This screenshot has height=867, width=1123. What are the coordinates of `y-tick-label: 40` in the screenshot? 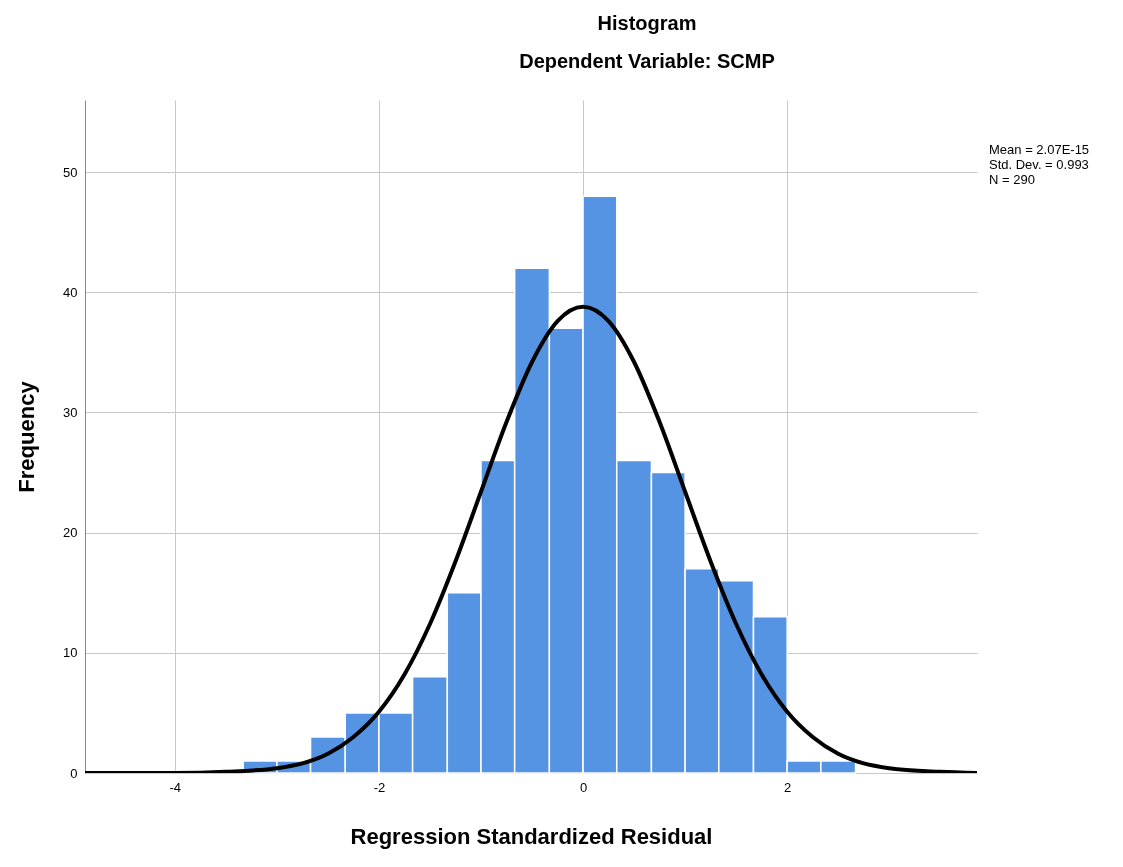 It's located at (70, 292).